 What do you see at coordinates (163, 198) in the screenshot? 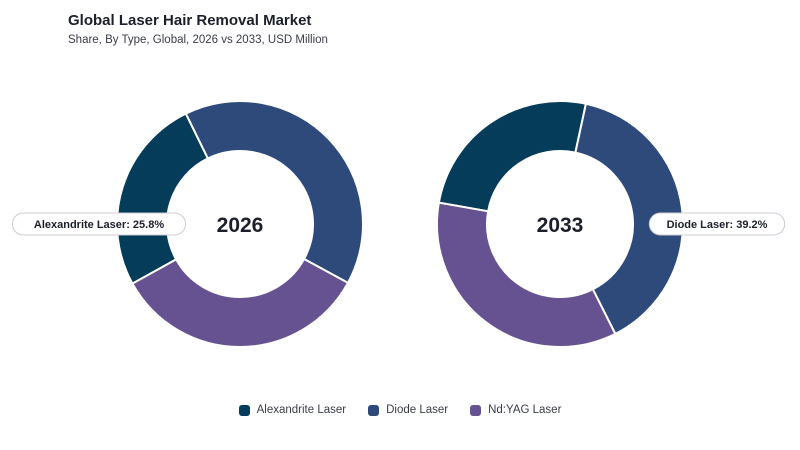
I see `slice-0-alexandrite-laser` at bounding box center [163, 198].